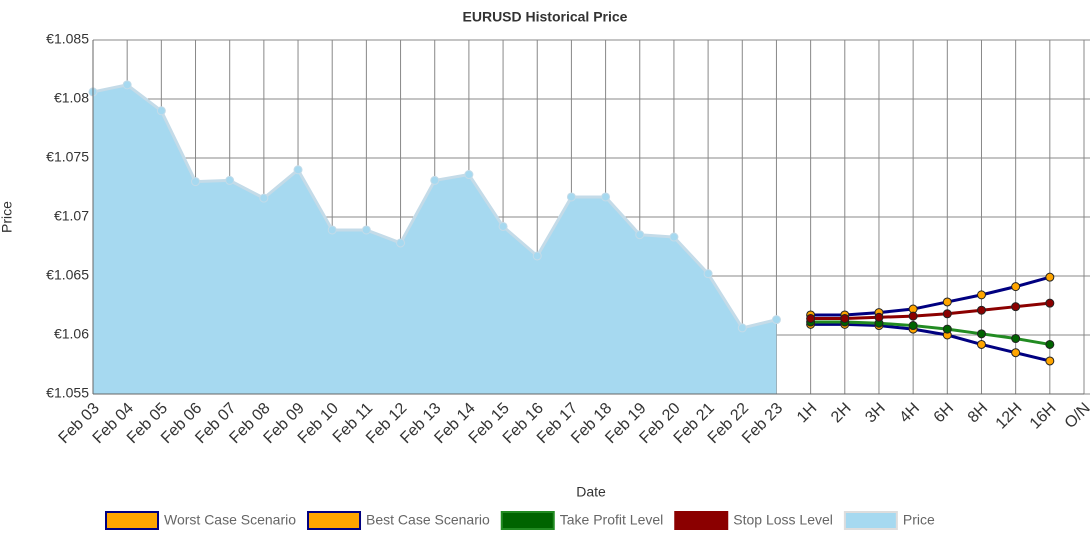 Image resolution: width=1091 pixels, height=541 pixels. Describe the element at coordinates (1043, 416) in the screenshot. I see `x-tick-label: 16H` at that location.